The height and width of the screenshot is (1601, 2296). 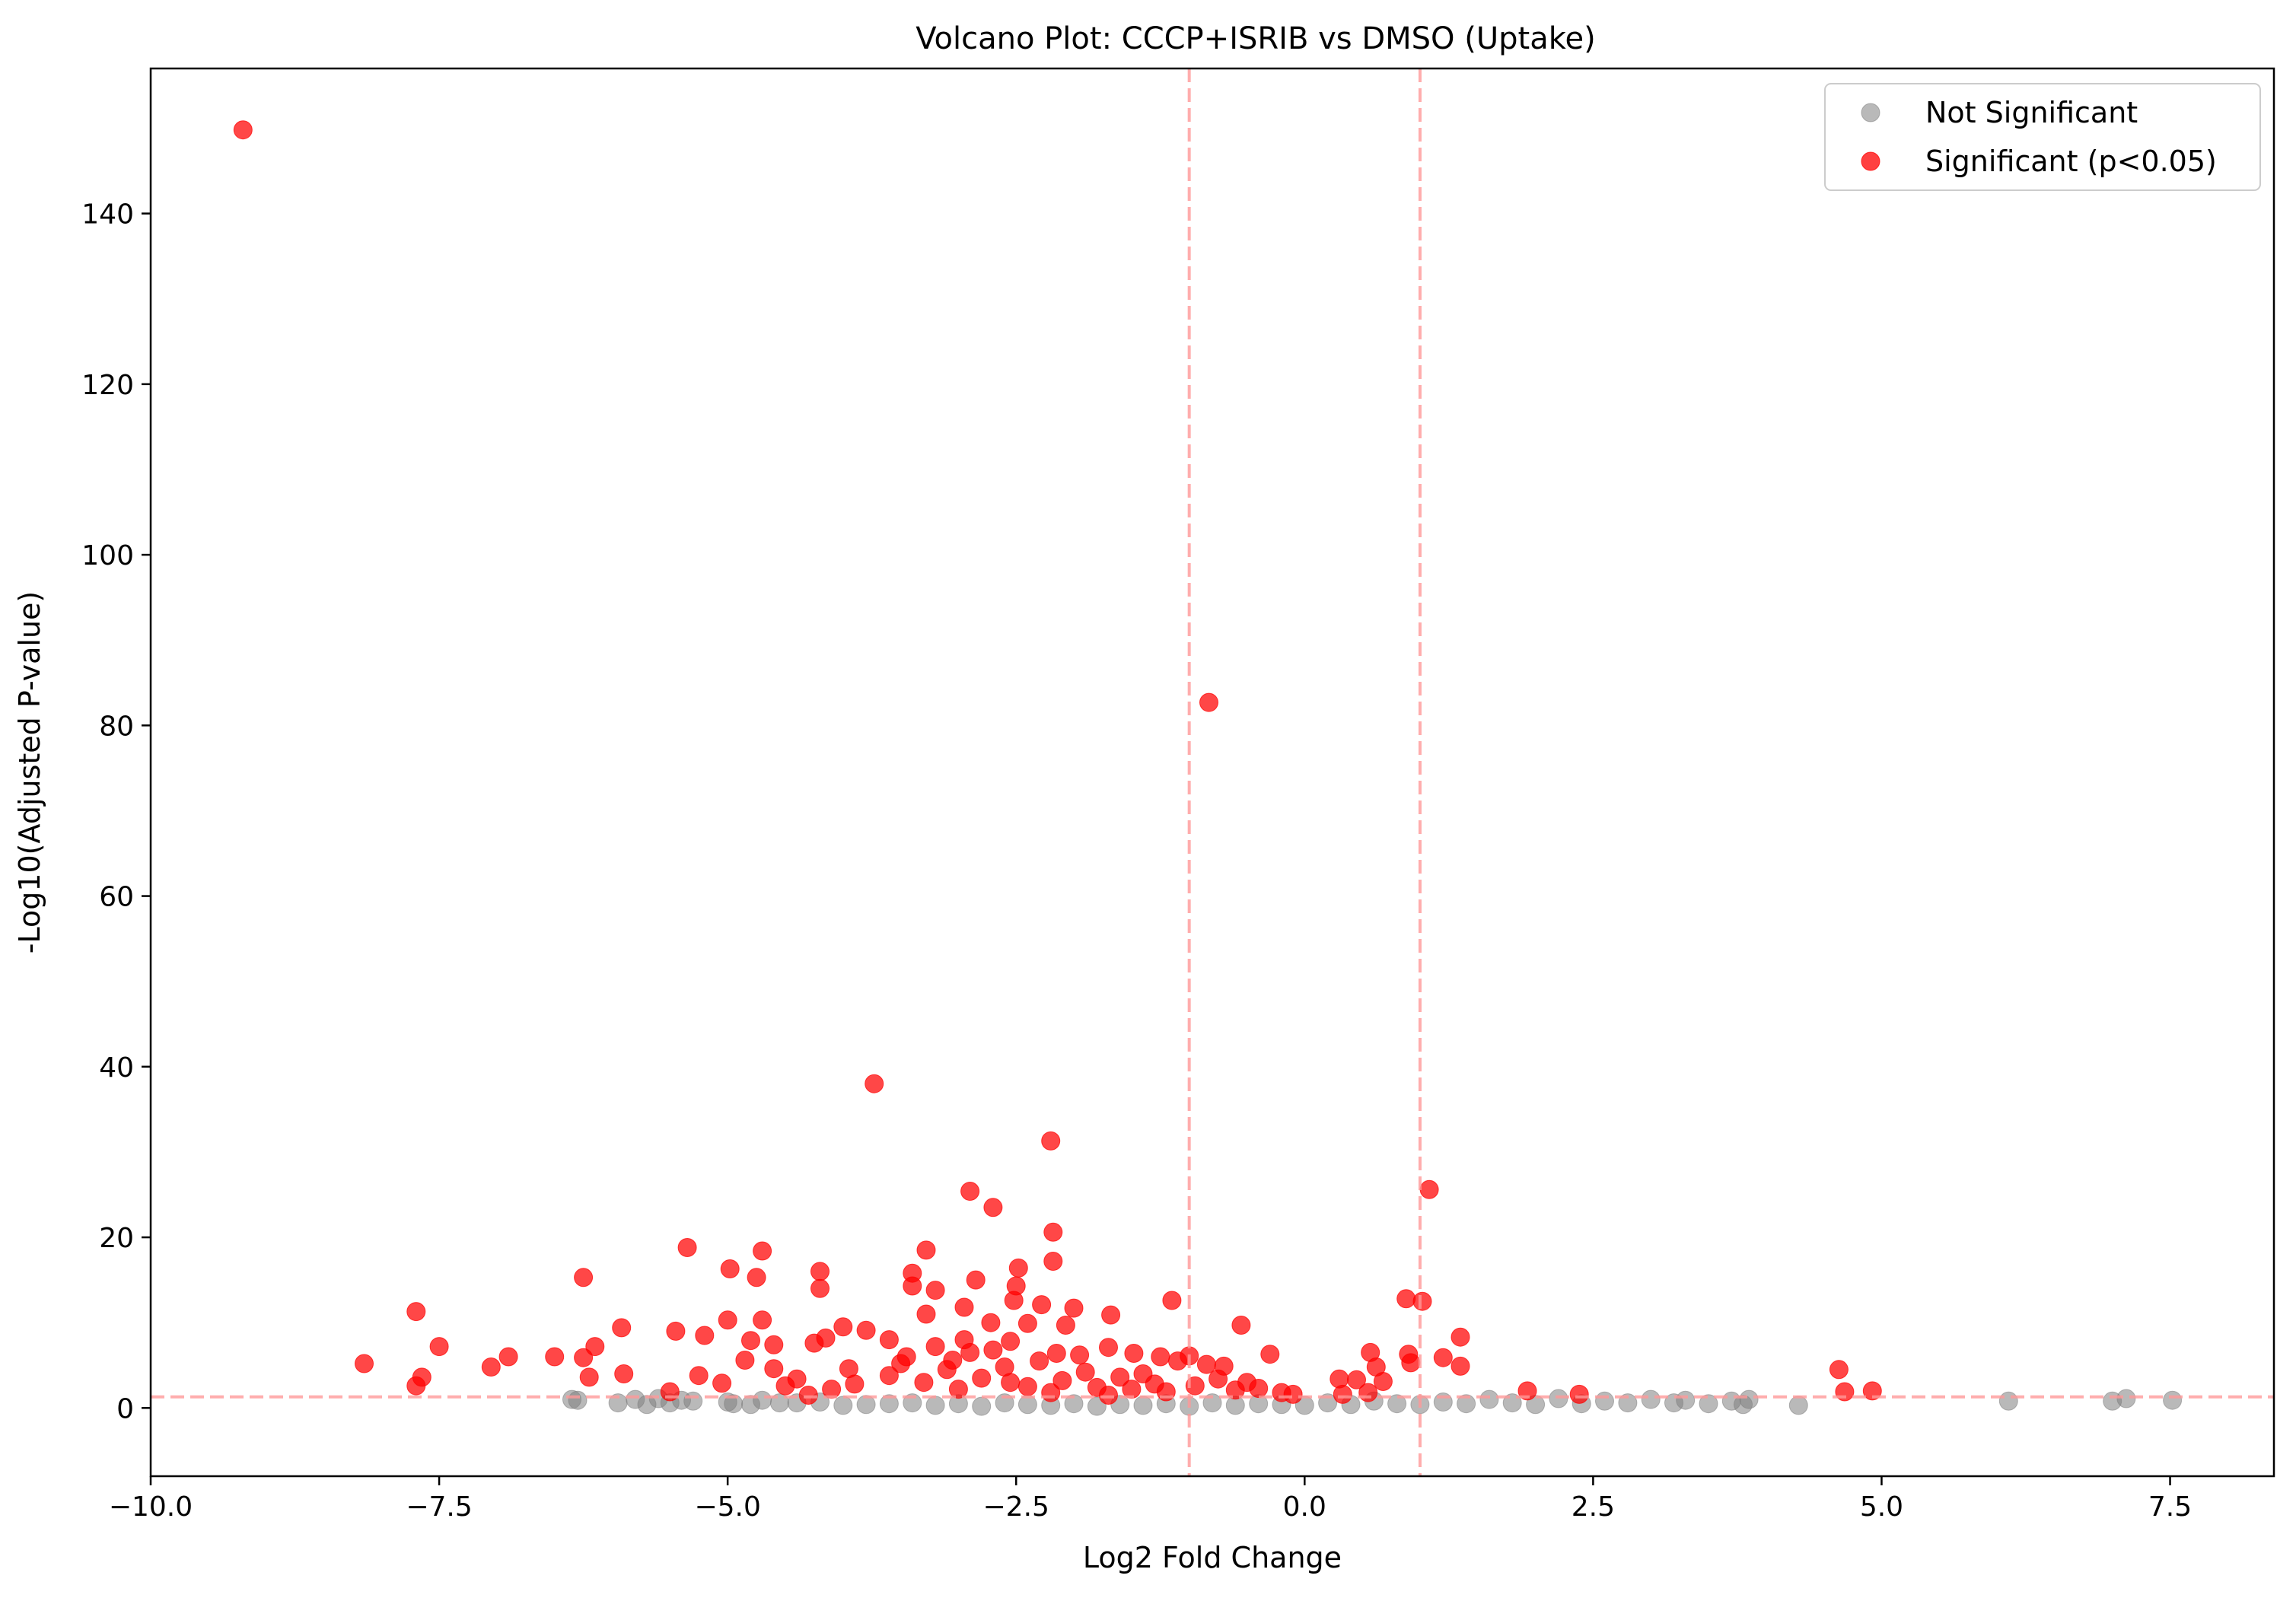 I want to click on legend-box, so click(x=2042, y=137).